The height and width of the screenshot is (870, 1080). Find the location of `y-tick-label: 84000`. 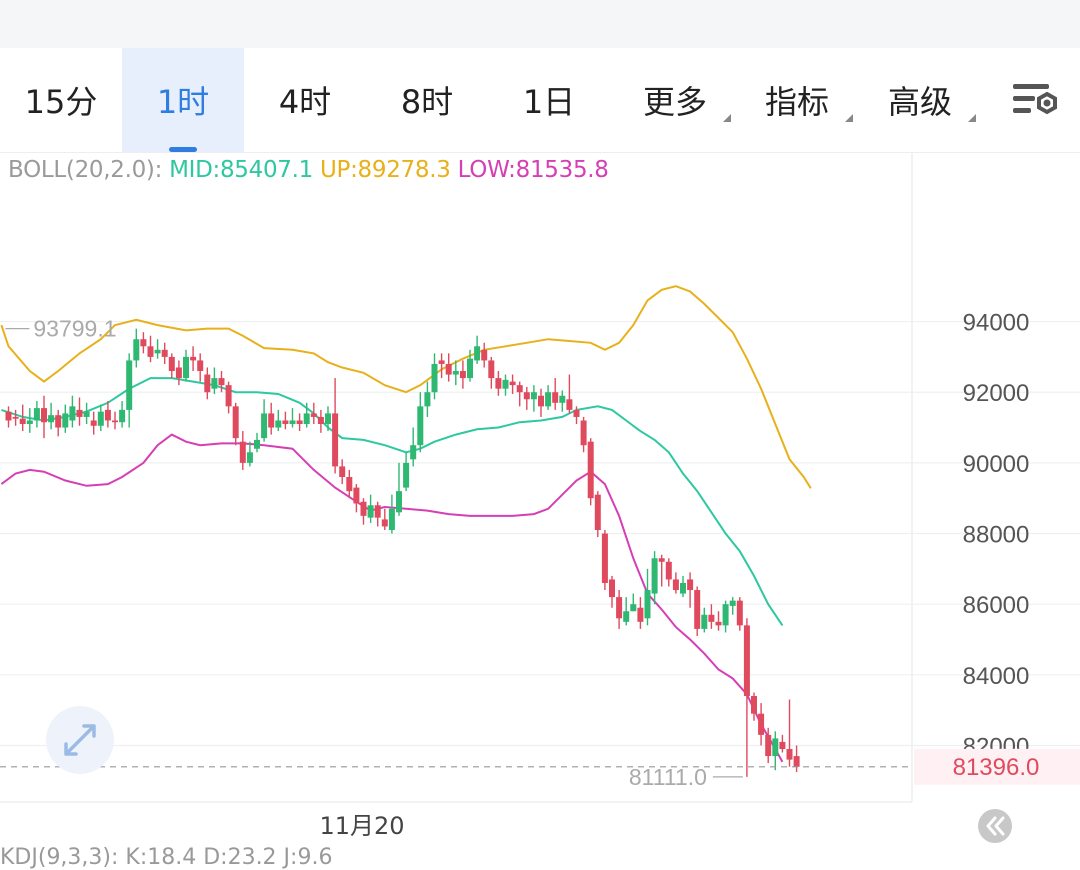

y-tick-label: 84000 is located at coordinates (996, 676).